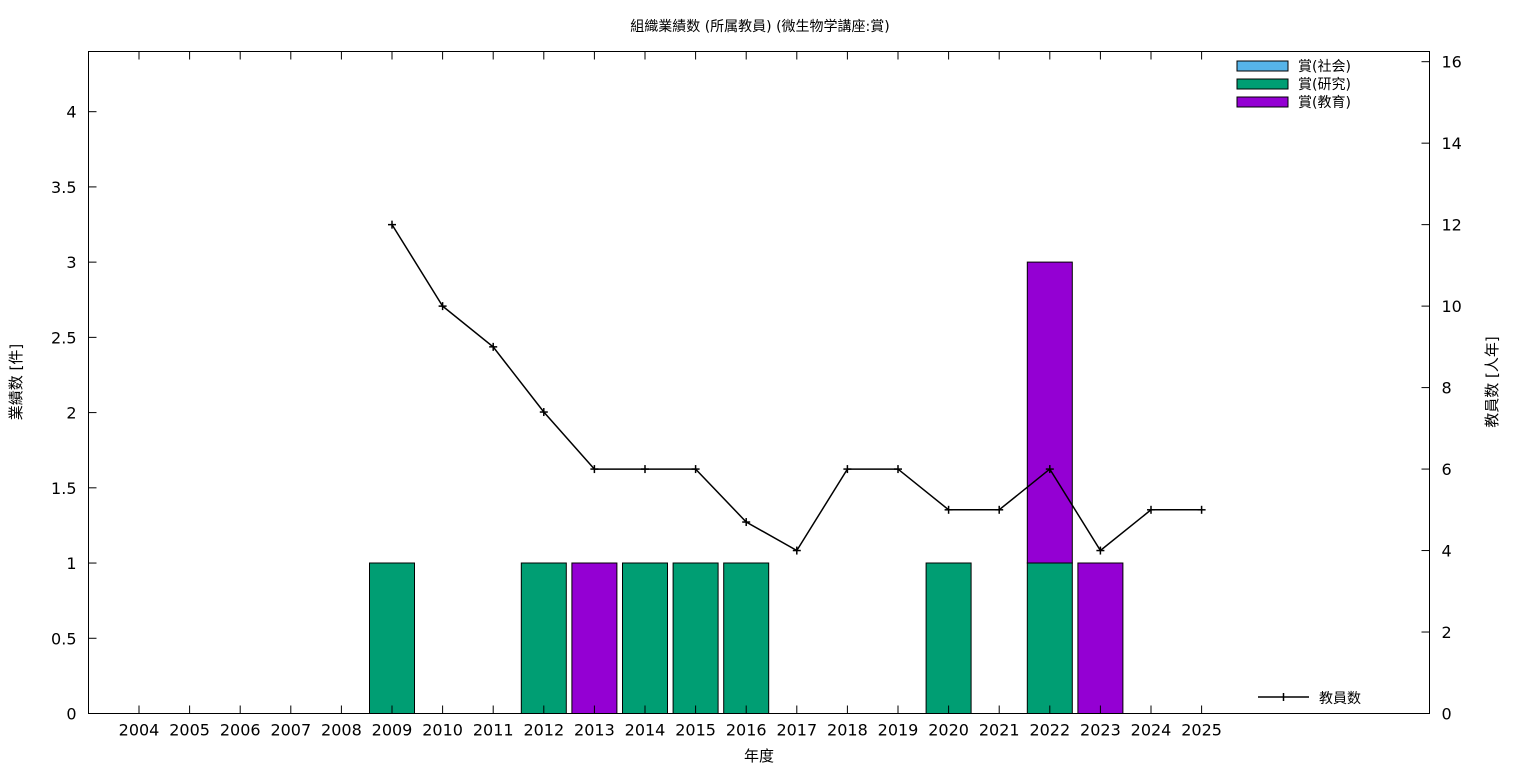 This screenshot has height=772, width=1536. What do you see at coordinates (1452, 143) in the screenshot?
I see `y2-tick-label-14: 14` at bounding box center [1452, 143].